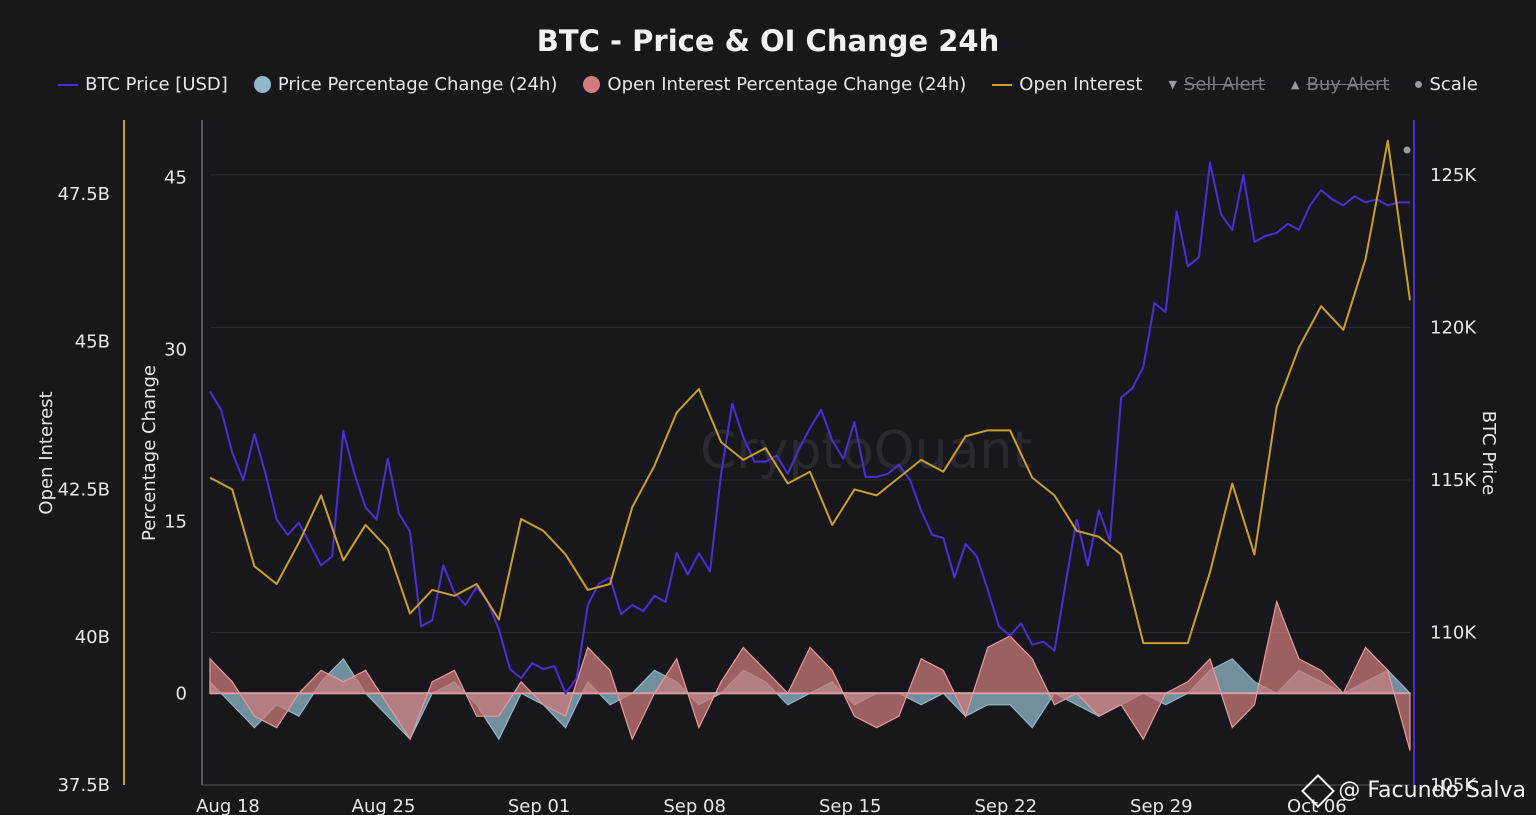  Describe the element at coordinates (1453, 632) in the screenshot. I see `btc-price-tick-label: 110K` at that location.